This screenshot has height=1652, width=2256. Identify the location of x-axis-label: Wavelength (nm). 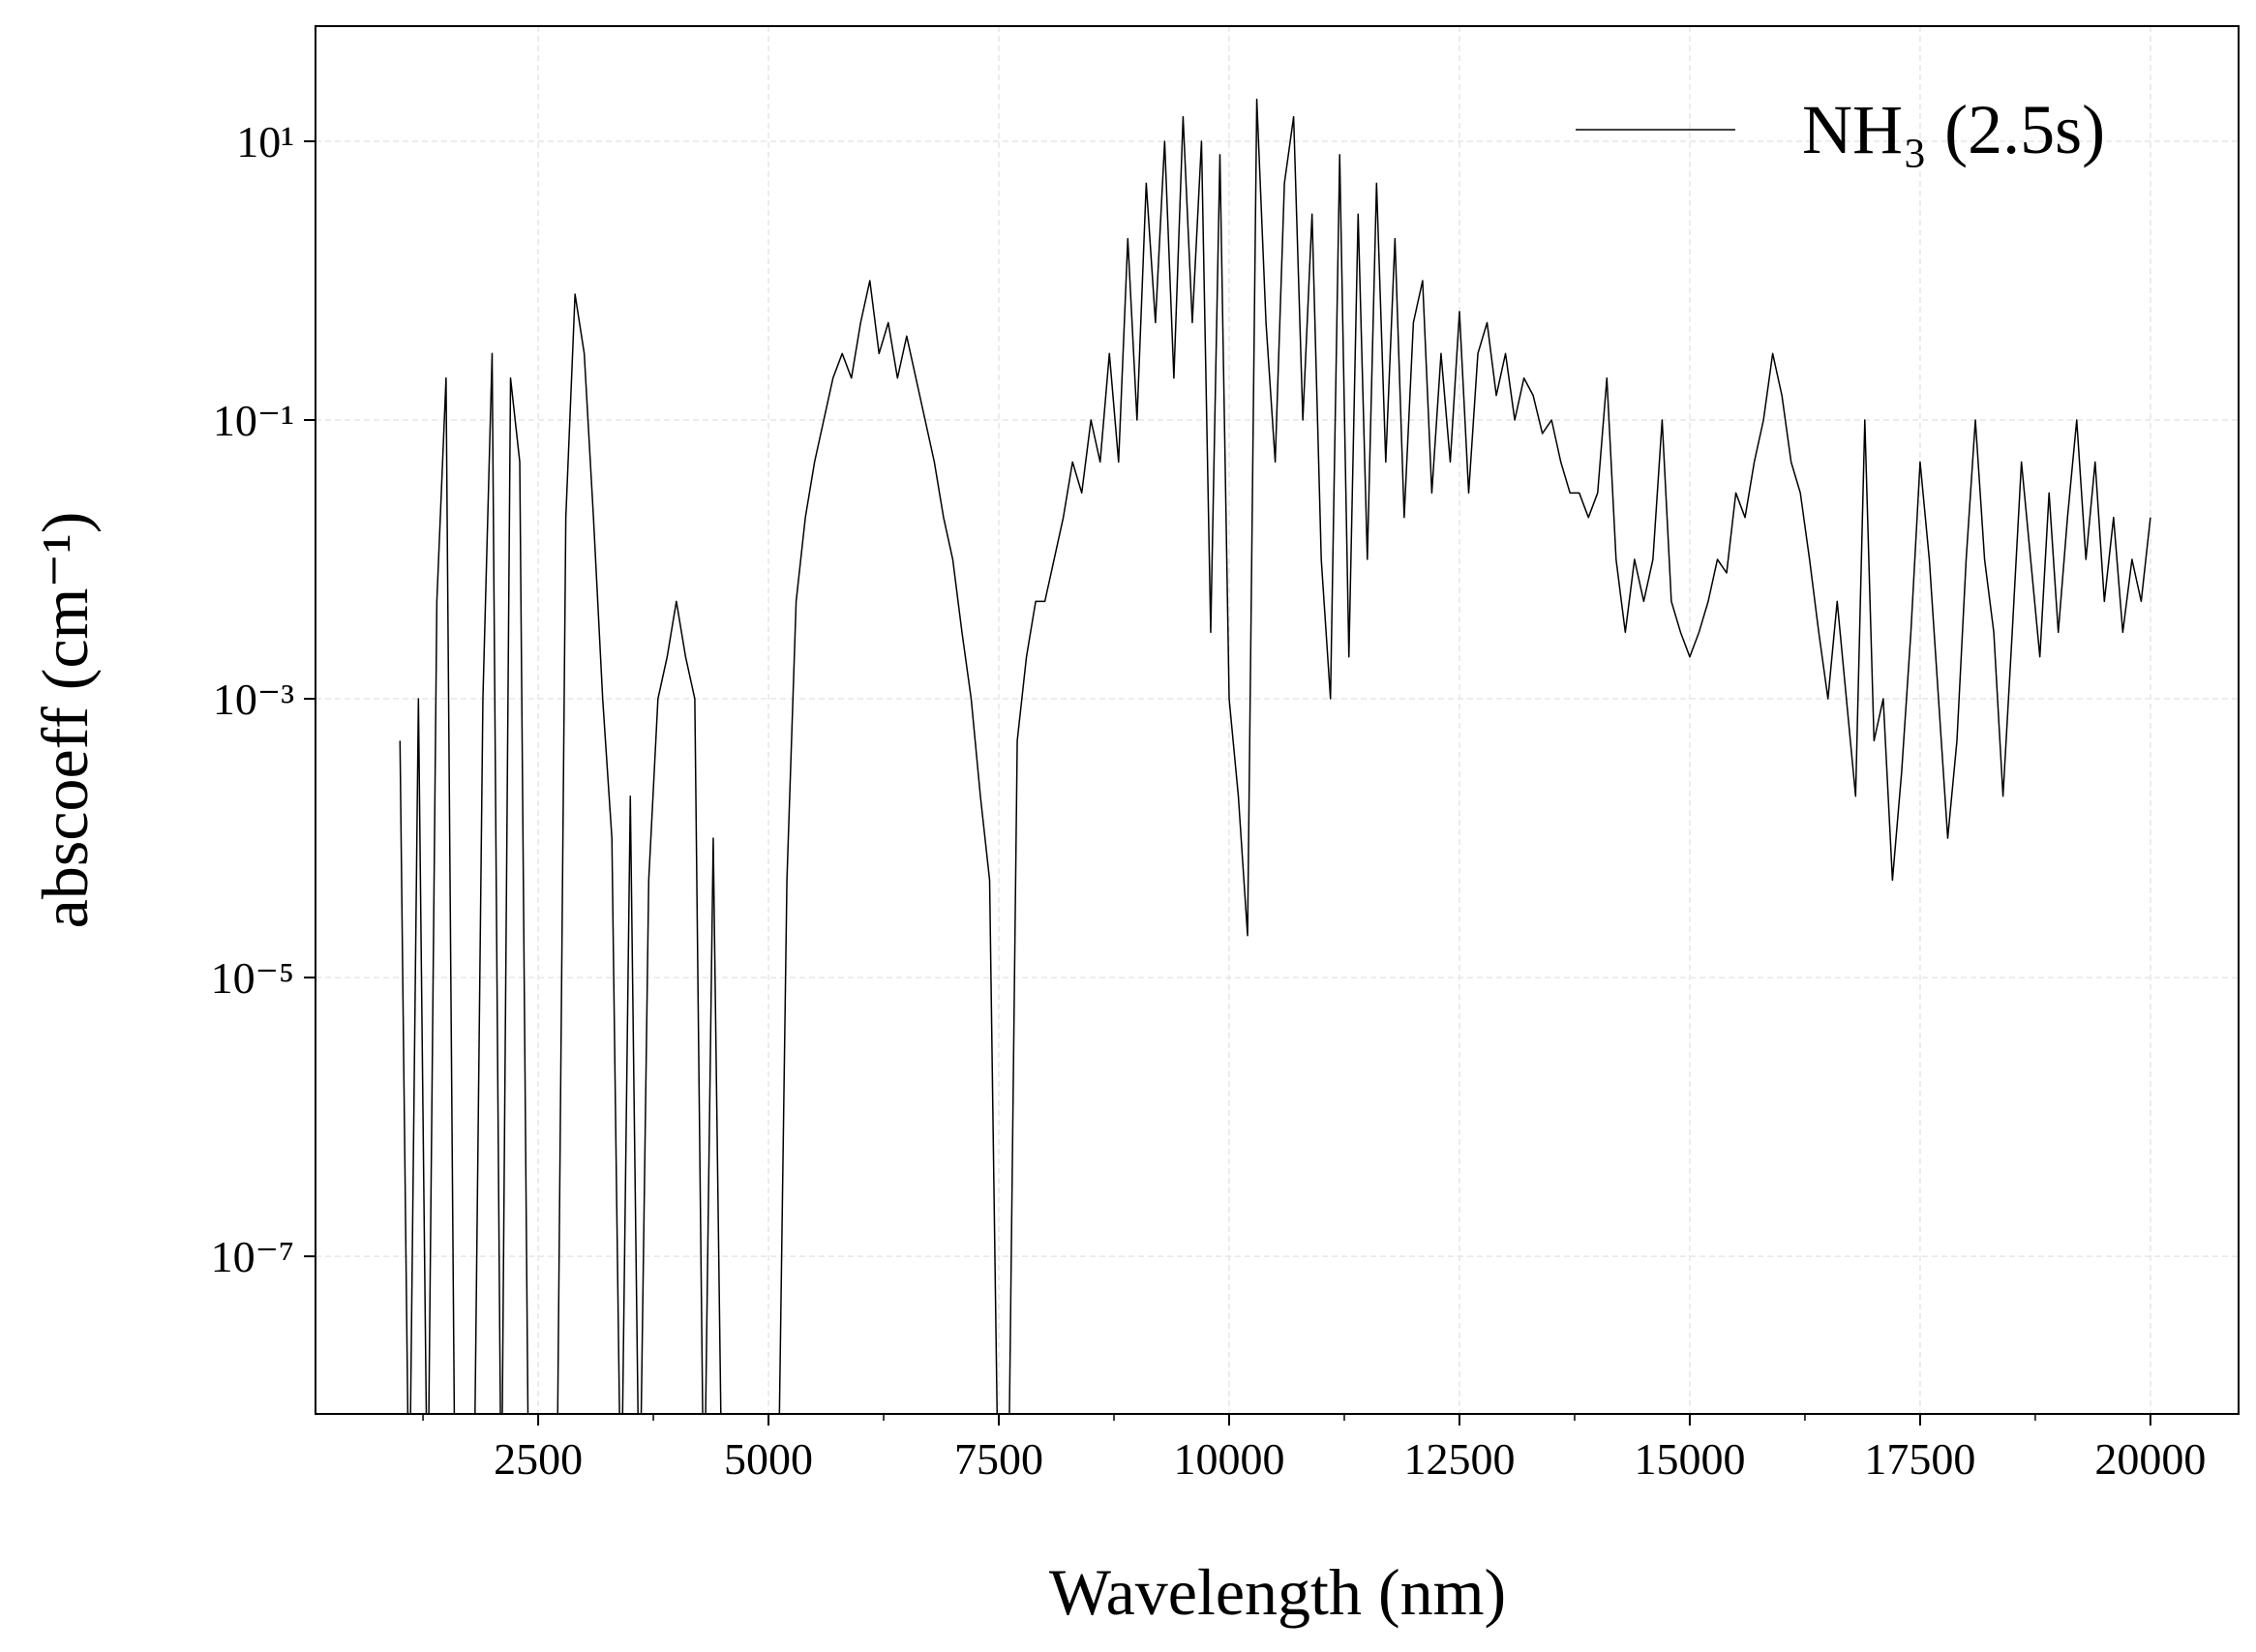
(1277, 1592).